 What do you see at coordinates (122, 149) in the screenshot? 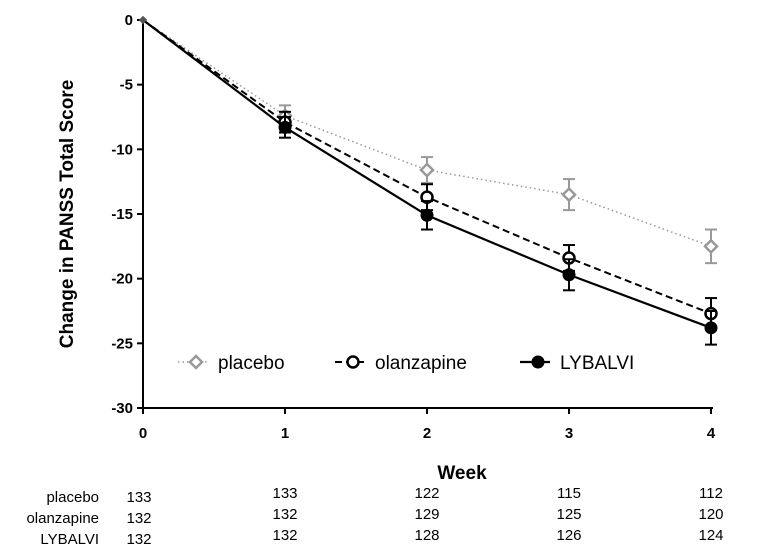
I see `y-tick-label: -10` at bounding box center [122, 149].